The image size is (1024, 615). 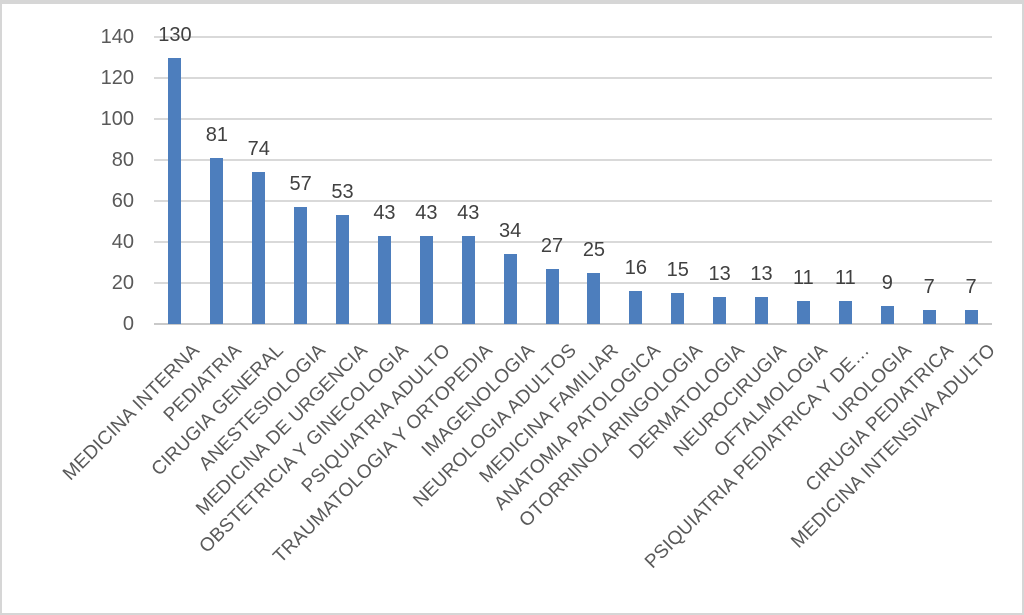 I want to click on y-axis-tick-label: 40, so click(x=122, y=242).